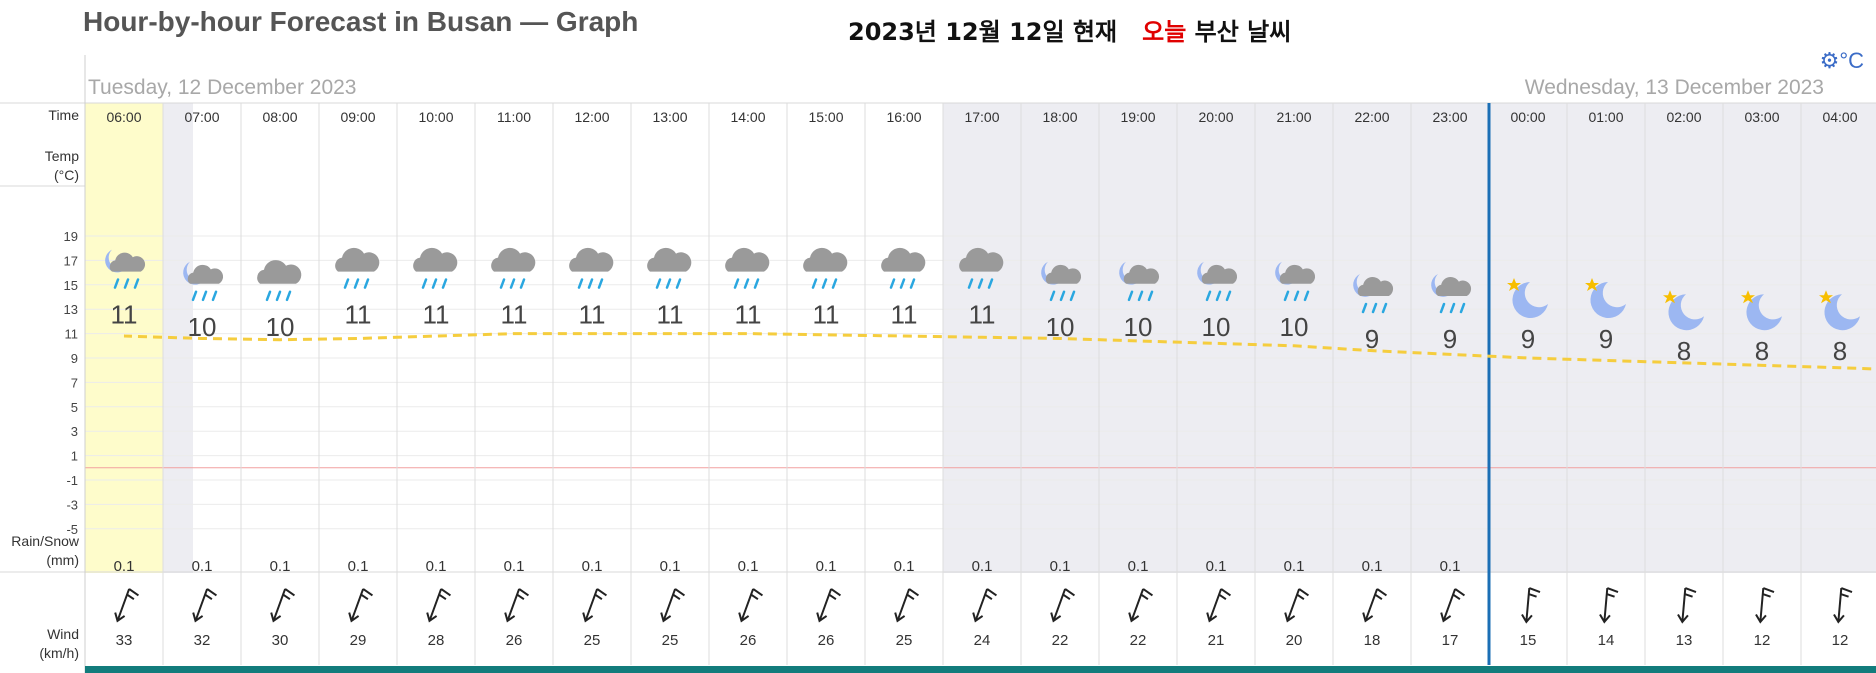 The width and height of the screenshot is (1876, 673). I want to click on wind-value: 33, so click(124, 640).